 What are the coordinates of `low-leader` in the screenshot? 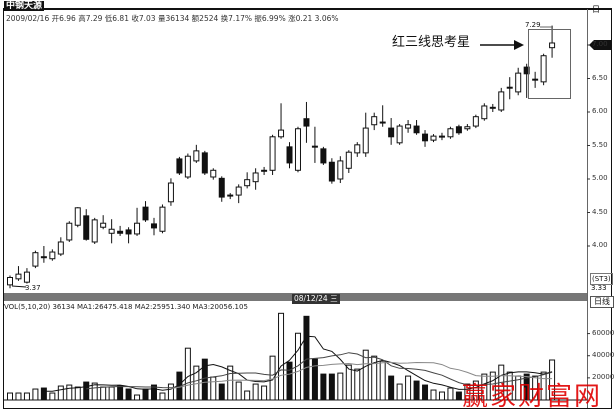 It's located at (19, 286).